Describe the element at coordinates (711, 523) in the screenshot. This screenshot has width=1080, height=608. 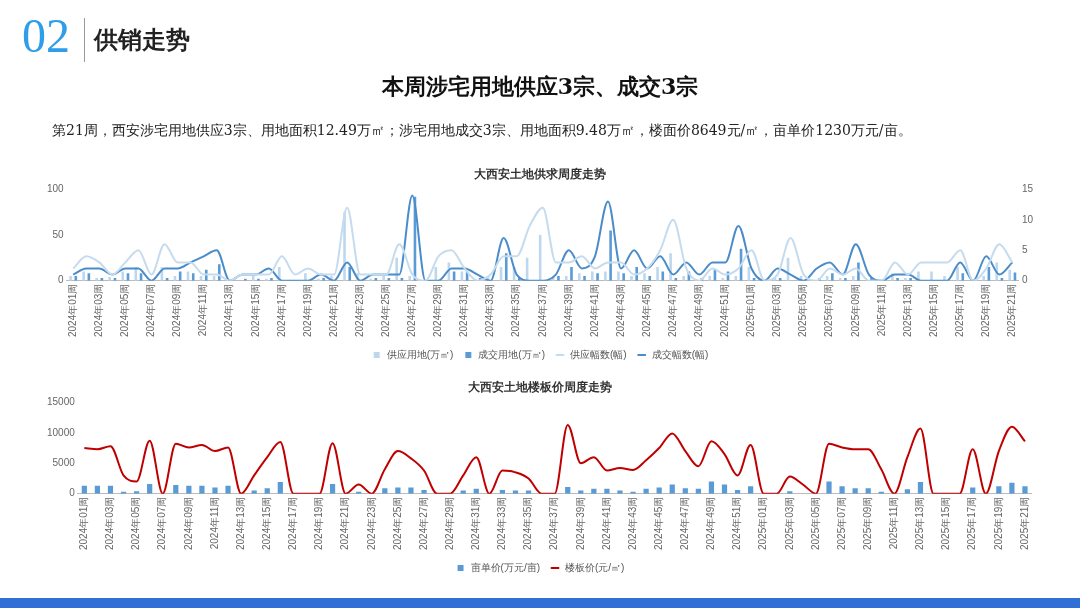
I see `x-tick-label: 2024年49周` at that location.